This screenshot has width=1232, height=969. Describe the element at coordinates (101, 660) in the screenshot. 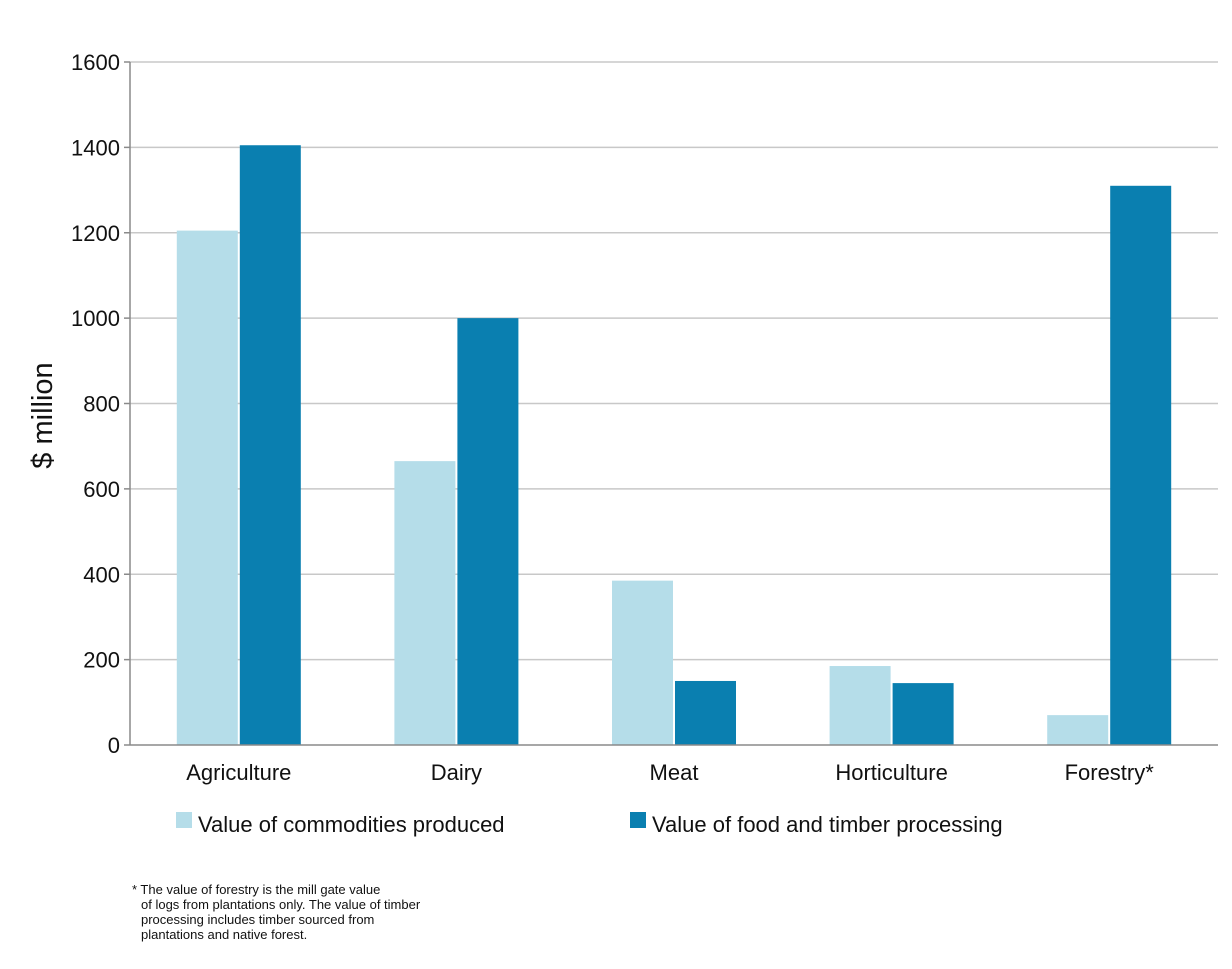

I see `y-tick-label: 200` at that location.